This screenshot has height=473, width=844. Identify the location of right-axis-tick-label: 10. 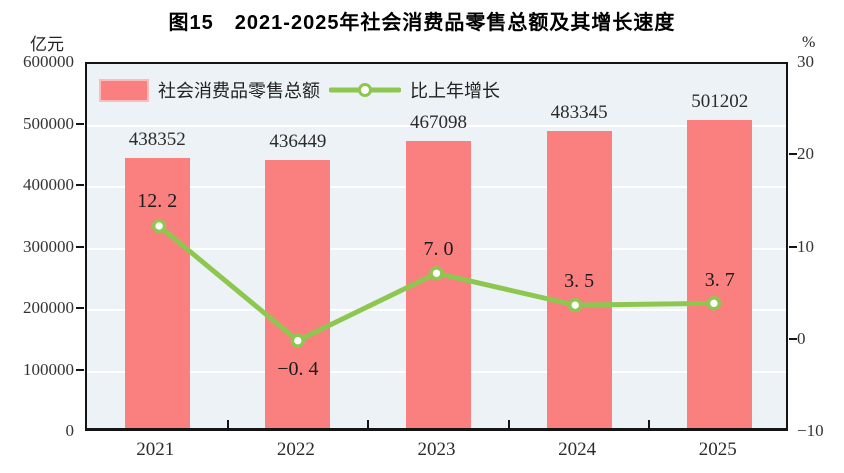
(805, 246).